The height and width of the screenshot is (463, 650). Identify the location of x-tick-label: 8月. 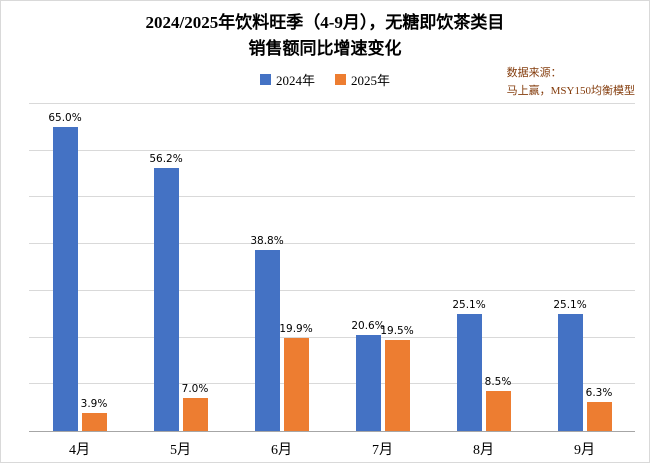
(483, 450).